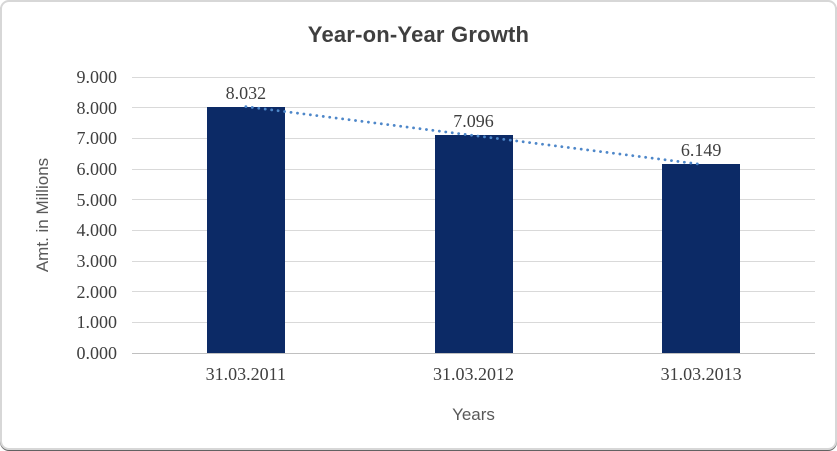 The image size is (837, 451). What do you see at coordinates (245, 374) in the screenshot?
I see `x-tick-label: 31.03.2011` at bounding box center [245, 374].